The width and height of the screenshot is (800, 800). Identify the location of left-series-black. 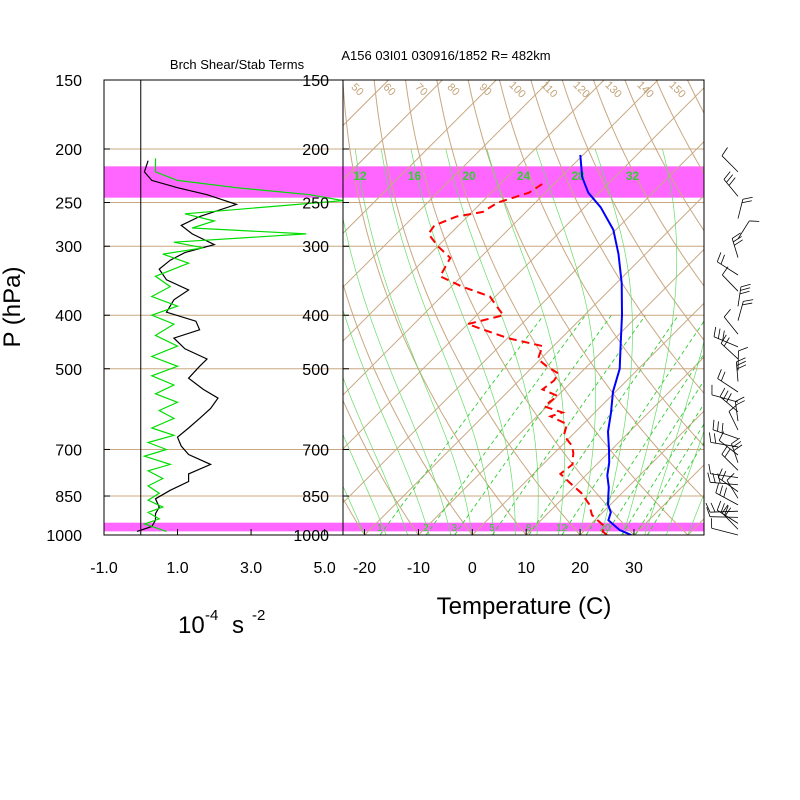
(187, 346).